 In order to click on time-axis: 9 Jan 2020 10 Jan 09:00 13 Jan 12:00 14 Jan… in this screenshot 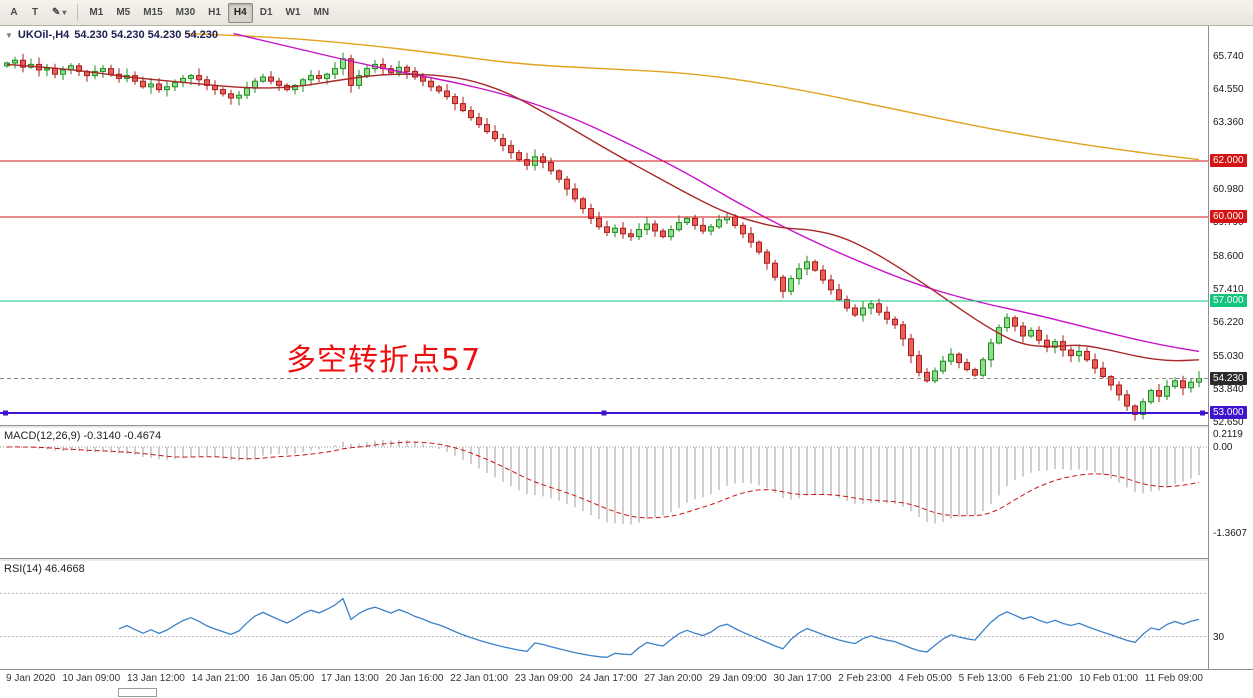, I will do `click(626, 683)`.